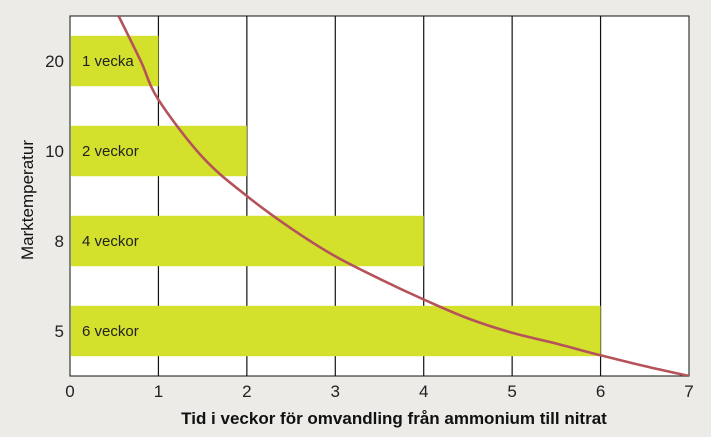 The height and width of the screenshot is (437, 711). What do you see at coordinates (688, 391) in the screenshot?
I see `x-tick-7: 7` at bounding box center [688, 391].